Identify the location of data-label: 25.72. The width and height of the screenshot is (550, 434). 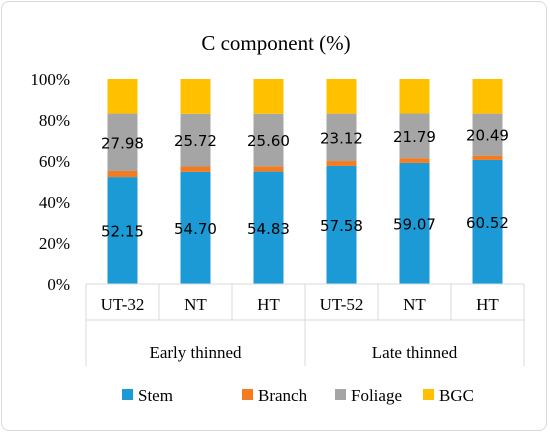
(195, 141).